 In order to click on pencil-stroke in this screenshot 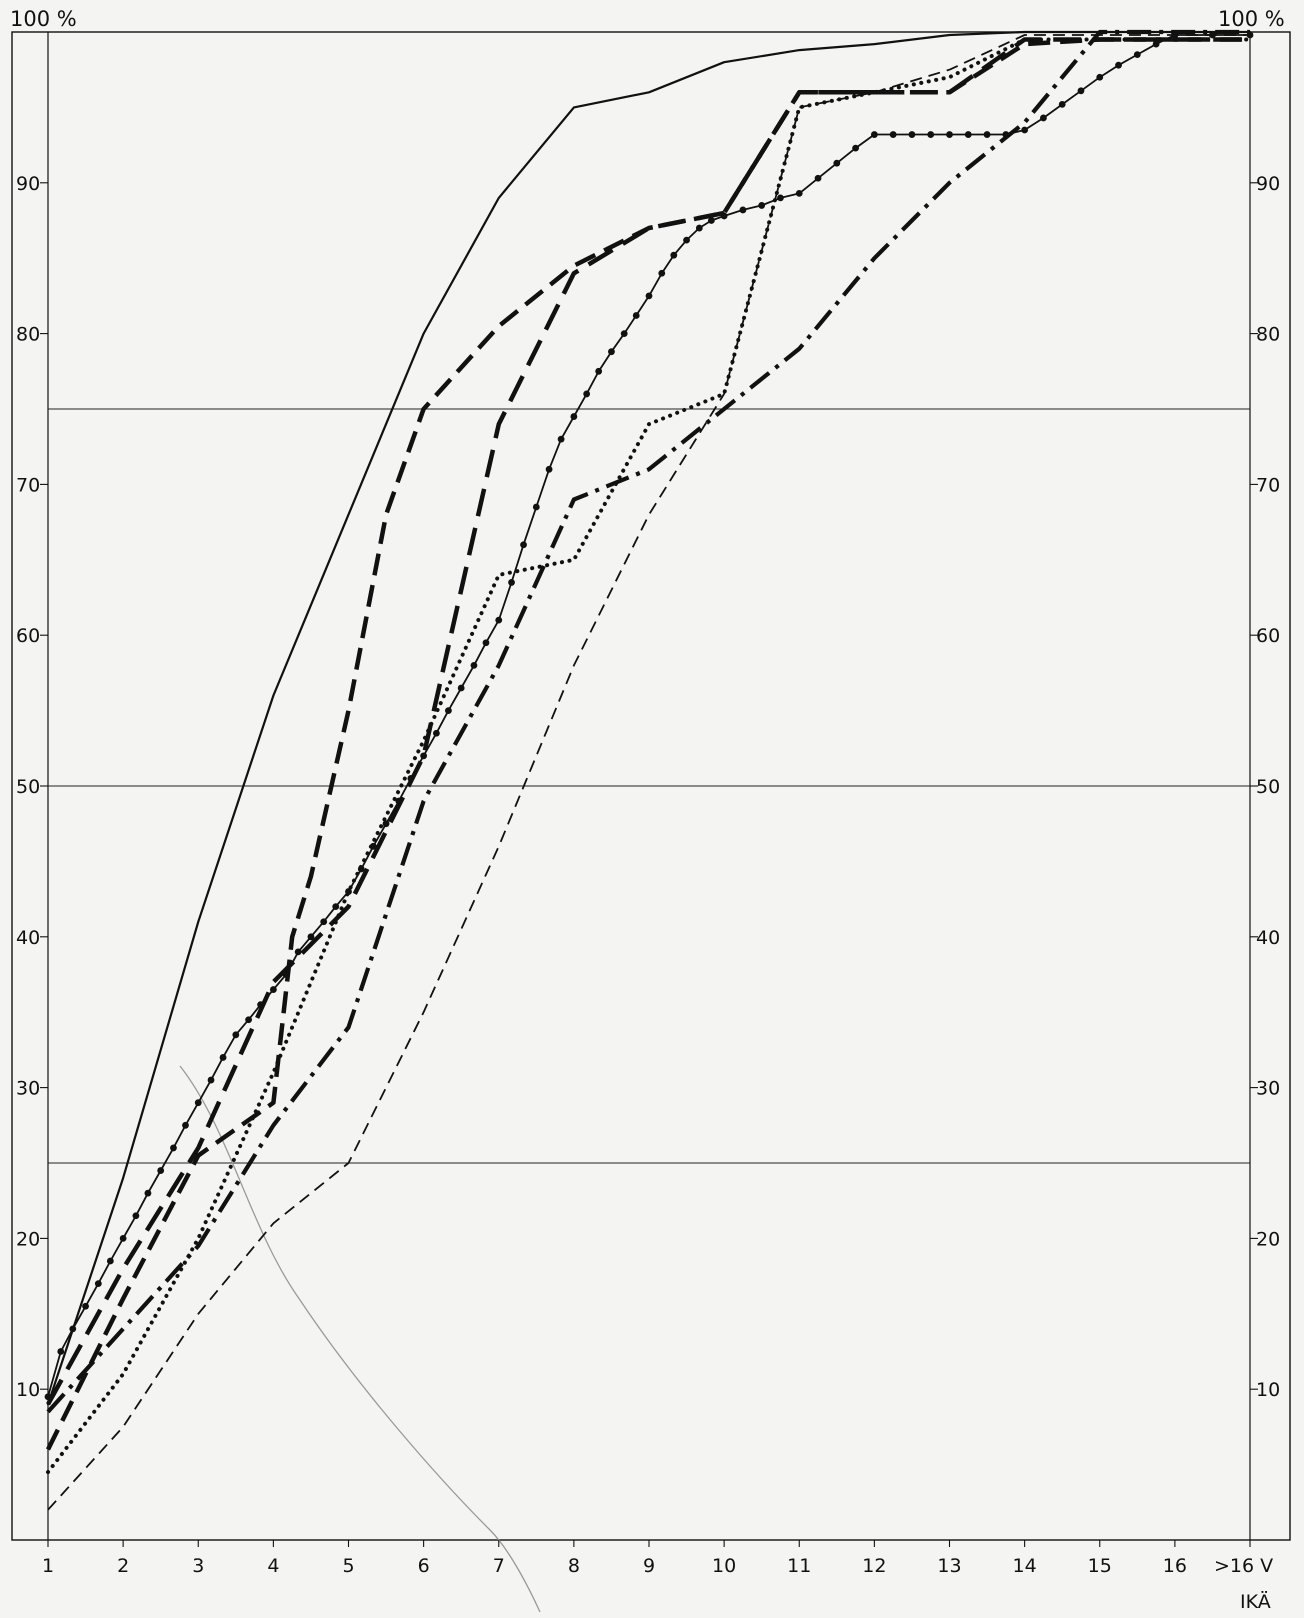, I will do `click(360, 1339)`.